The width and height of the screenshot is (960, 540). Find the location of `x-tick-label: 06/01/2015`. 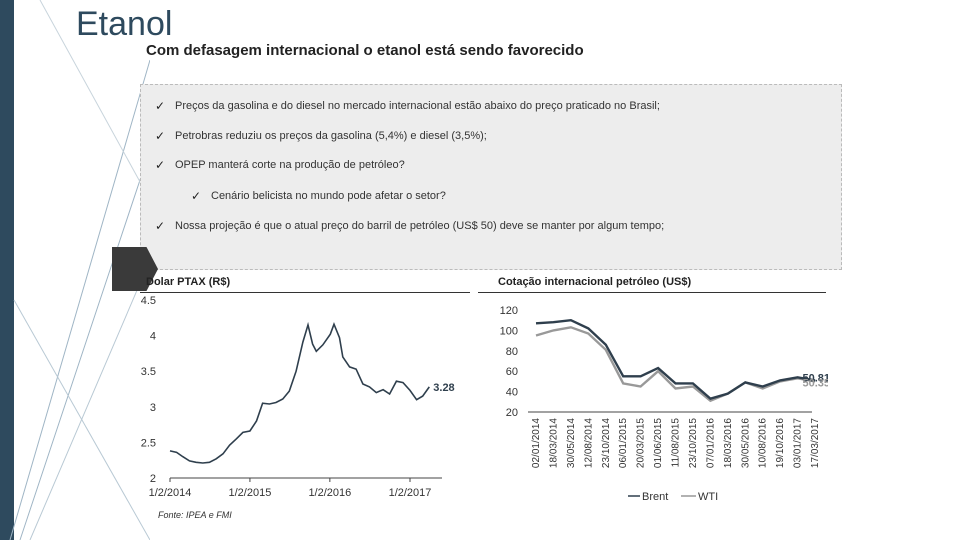

x-tick-label: 06/01/2015 is located at coordinates (623, 443).